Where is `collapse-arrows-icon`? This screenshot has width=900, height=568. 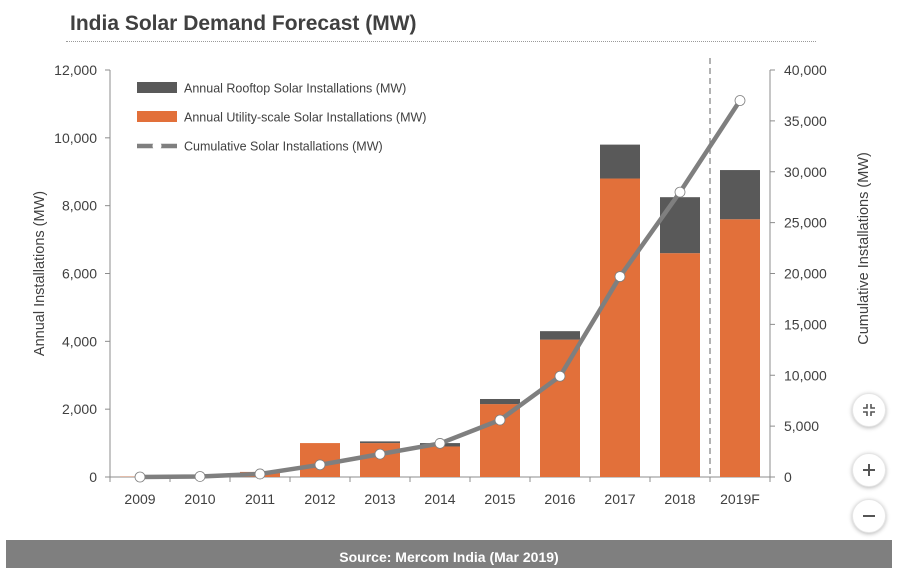 collapse-arrows-icon is located at coordinates (869, 410).